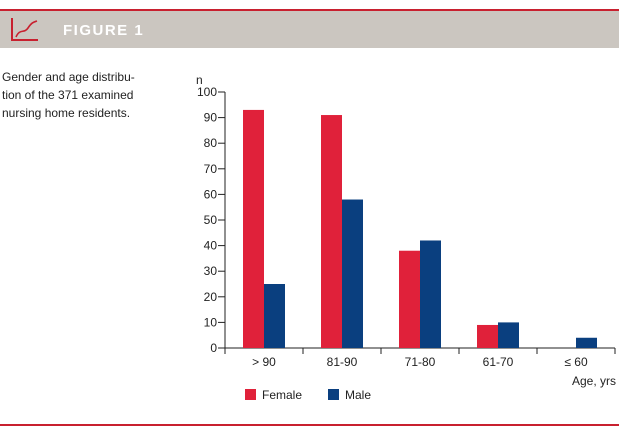 This screenshot has width=619, height=434. What do you see at coordinates (213, 348) in the screenshot?
I see `y-tick-label: 0` at bounding box center [213, 348].